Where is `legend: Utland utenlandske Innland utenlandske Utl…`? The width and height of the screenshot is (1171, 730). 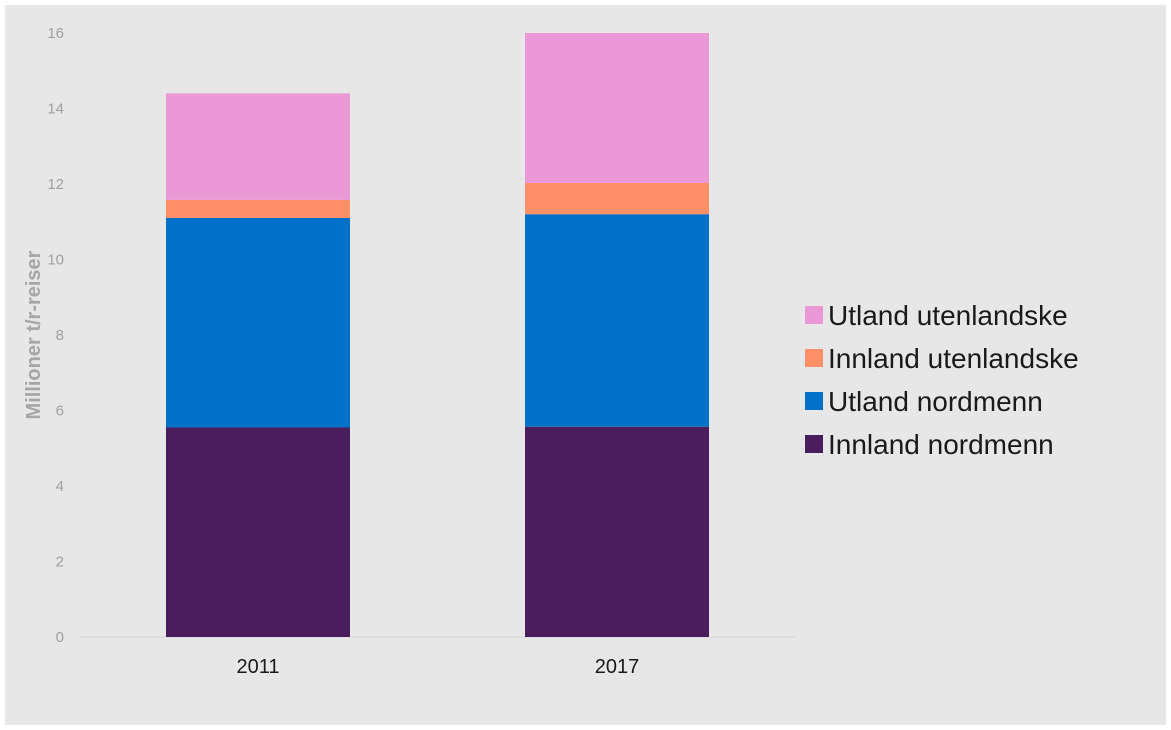 legend: Utland utenlandske Innland utenlandske Utl… is located at coordinates (942, 380).